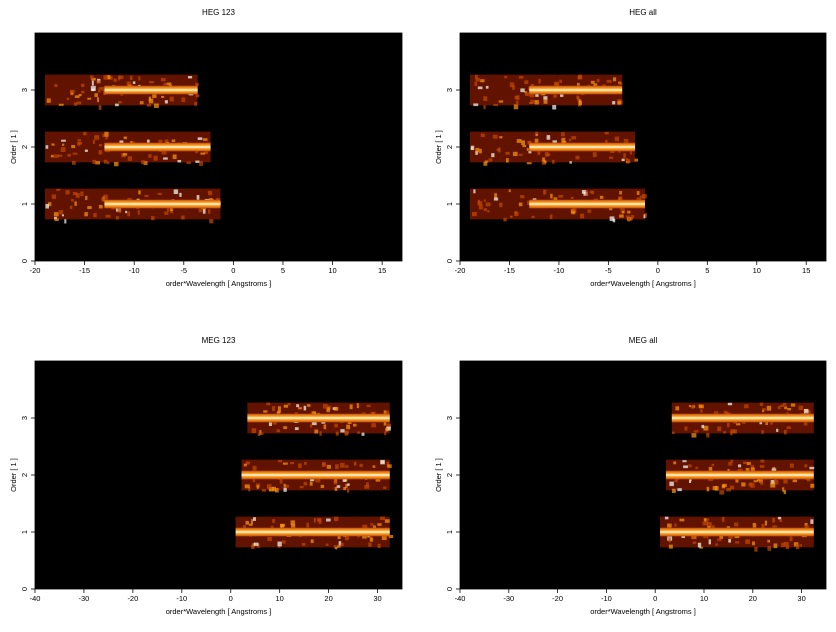  Describe the element at coordinates (283, 270) in the screenshot. I see `x-tick-label: 5` at that location.